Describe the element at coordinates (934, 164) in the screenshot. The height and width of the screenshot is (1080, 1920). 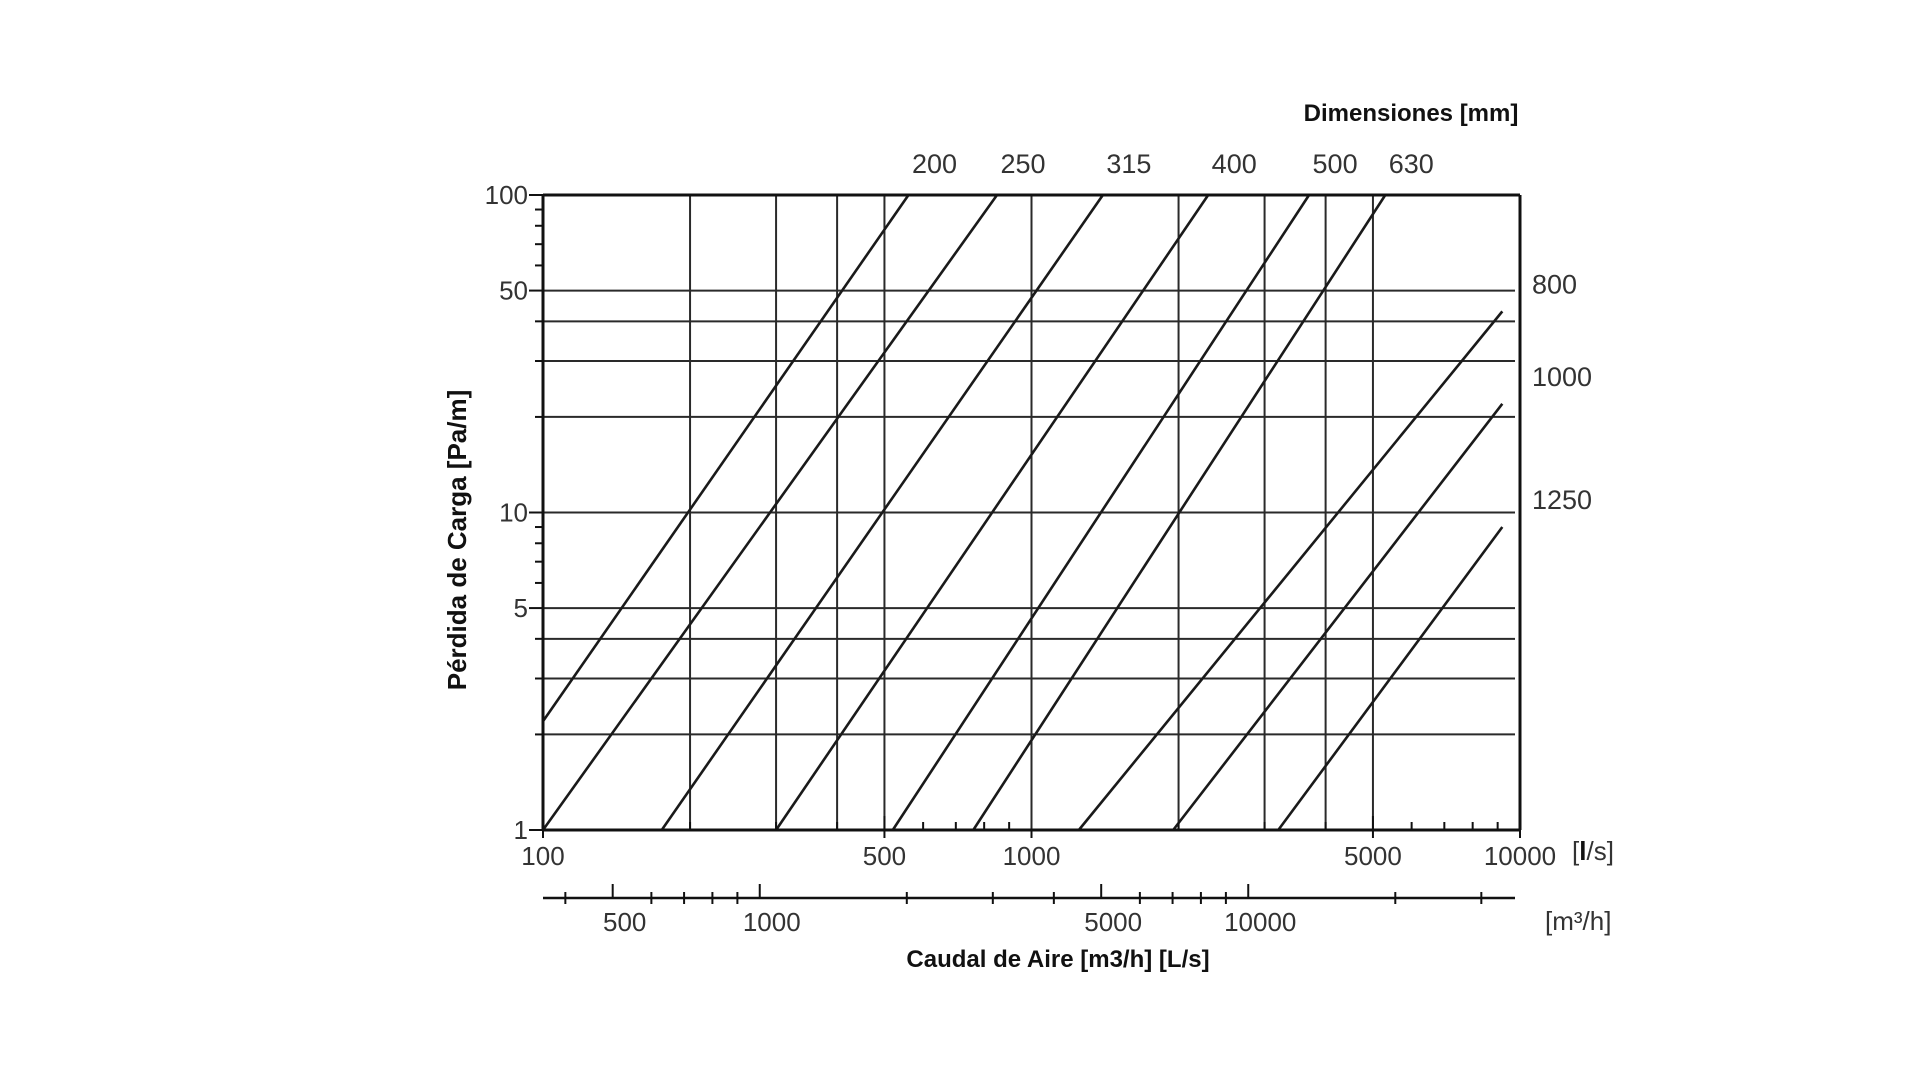
I see `series-label-200: 200` at that location.